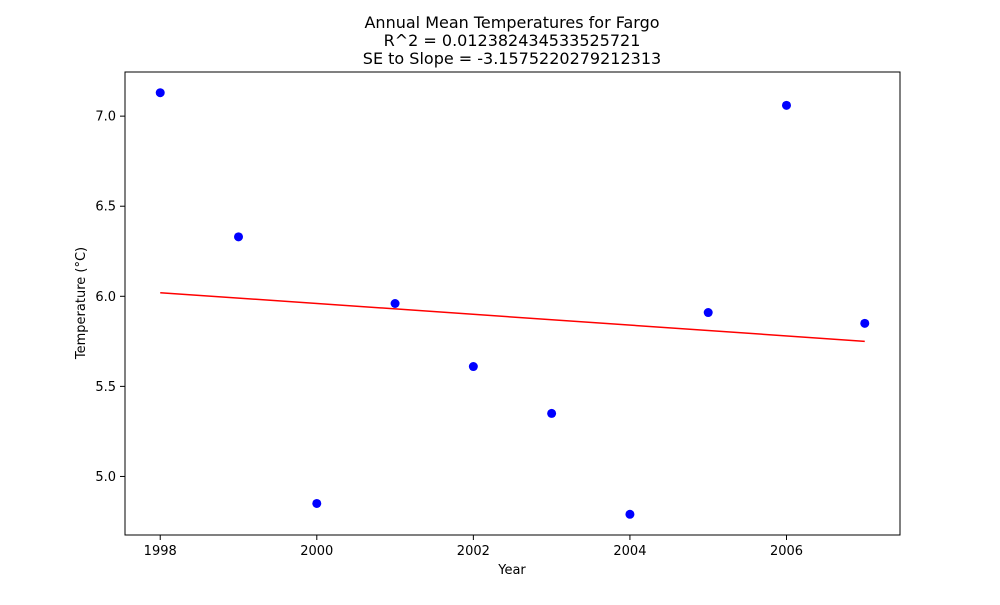  What do you see at coordinates (105, 477) in the screenshot?
I see `y-tick-label: 5.0` at bounding box center [105, 477].